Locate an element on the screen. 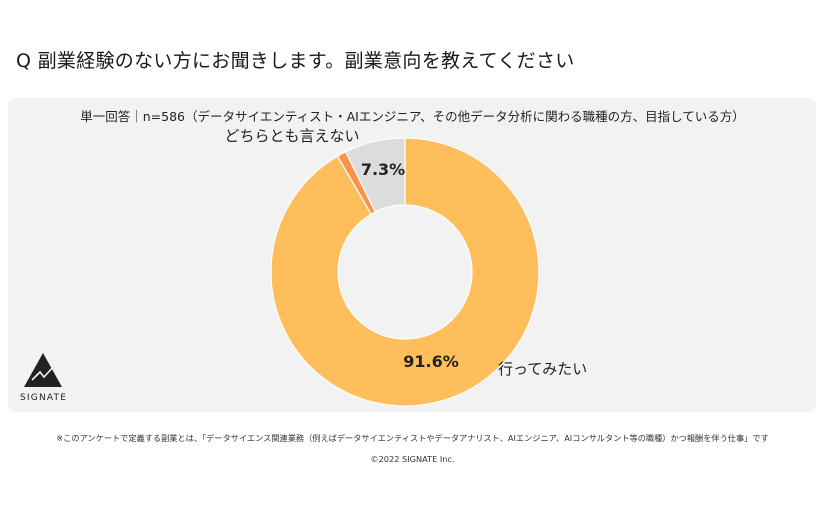  signate-logo: SIGNATE is located at coordinates (43, 377).